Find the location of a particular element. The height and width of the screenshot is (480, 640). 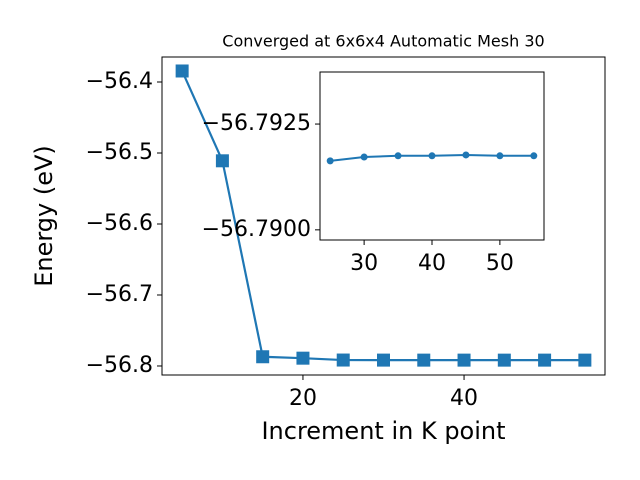

x-tick-label: 50 is located at coordinates (500, 263).